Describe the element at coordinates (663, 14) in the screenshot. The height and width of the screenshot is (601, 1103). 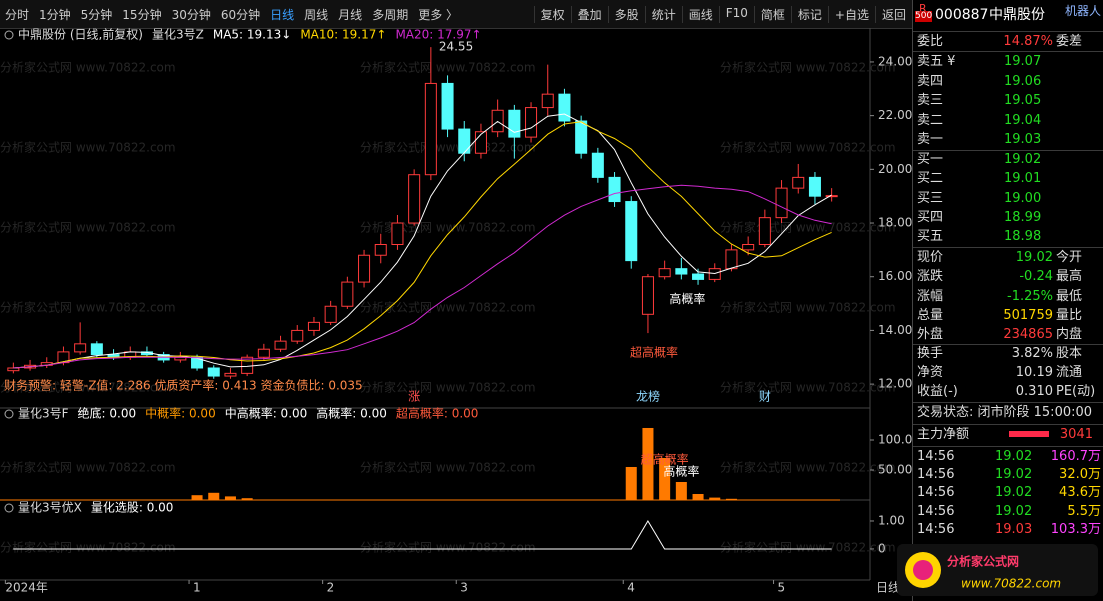
I see `tool-button: 统计` at that location.